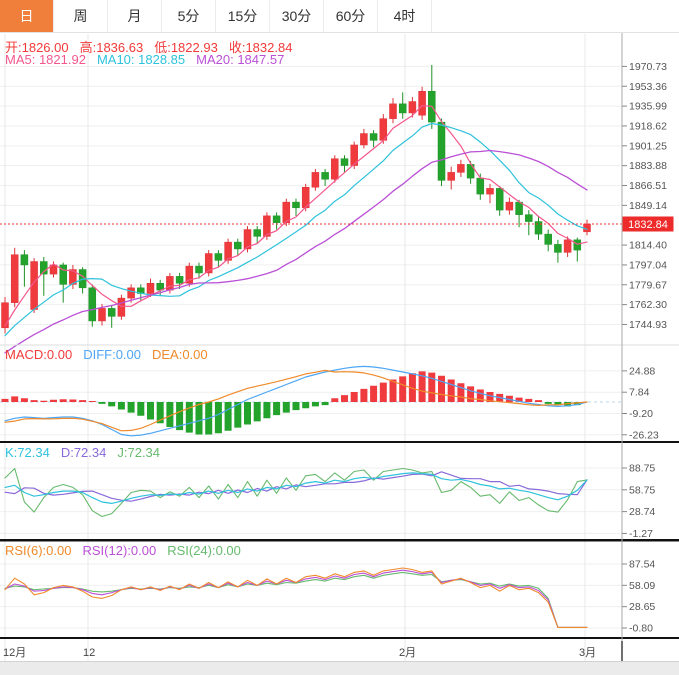 The image size is (679, 675). What do you see at coordinates (648, 246) in the screenshot?
I see `y-axis-label: 1814.40` at bounding box center [648, 246].